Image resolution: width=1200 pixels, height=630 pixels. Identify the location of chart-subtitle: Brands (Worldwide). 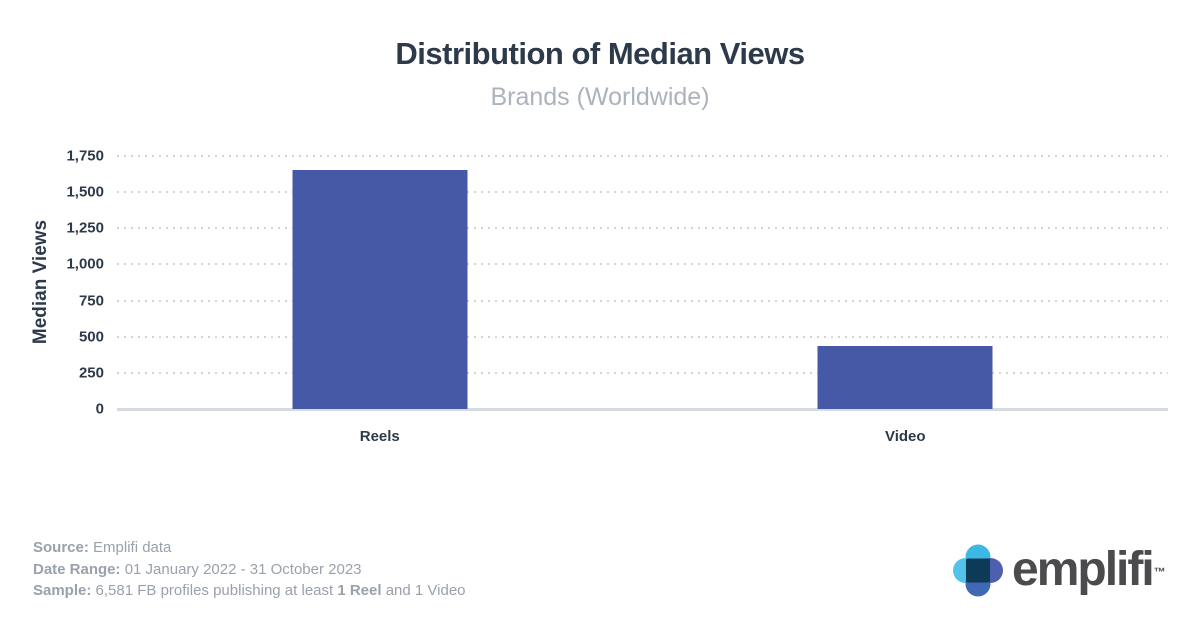
(600, 97).